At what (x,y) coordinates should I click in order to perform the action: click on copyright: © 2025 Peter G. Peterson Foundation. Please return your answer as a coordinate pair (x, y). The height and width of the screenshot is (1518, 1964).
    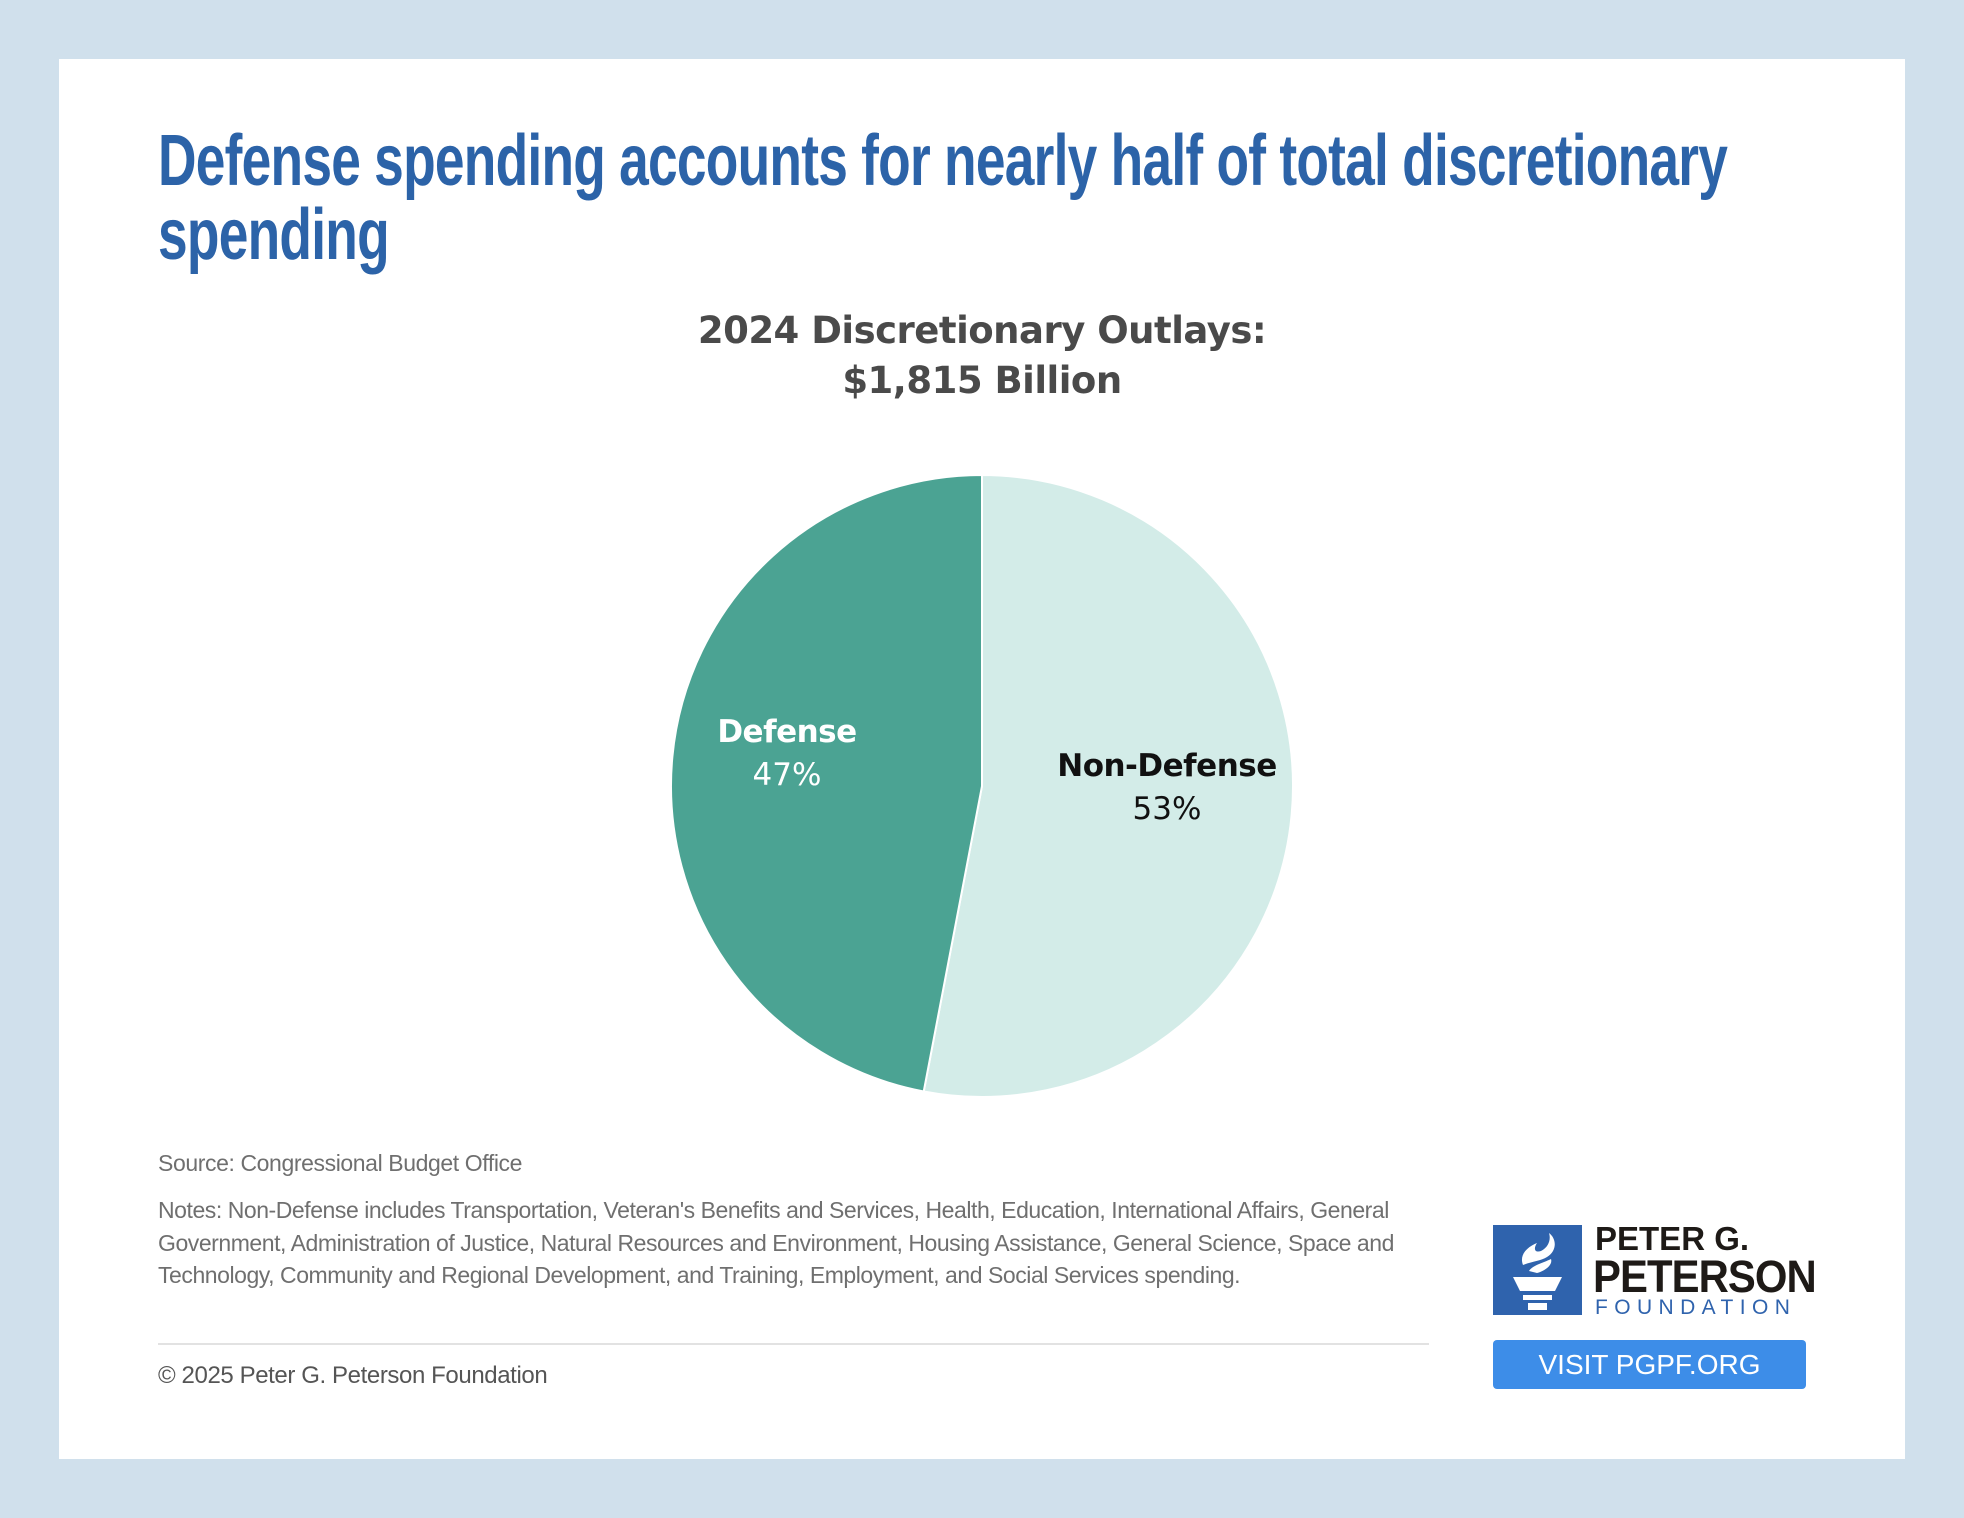
    Looking at the image, I should click on (353, 1375).